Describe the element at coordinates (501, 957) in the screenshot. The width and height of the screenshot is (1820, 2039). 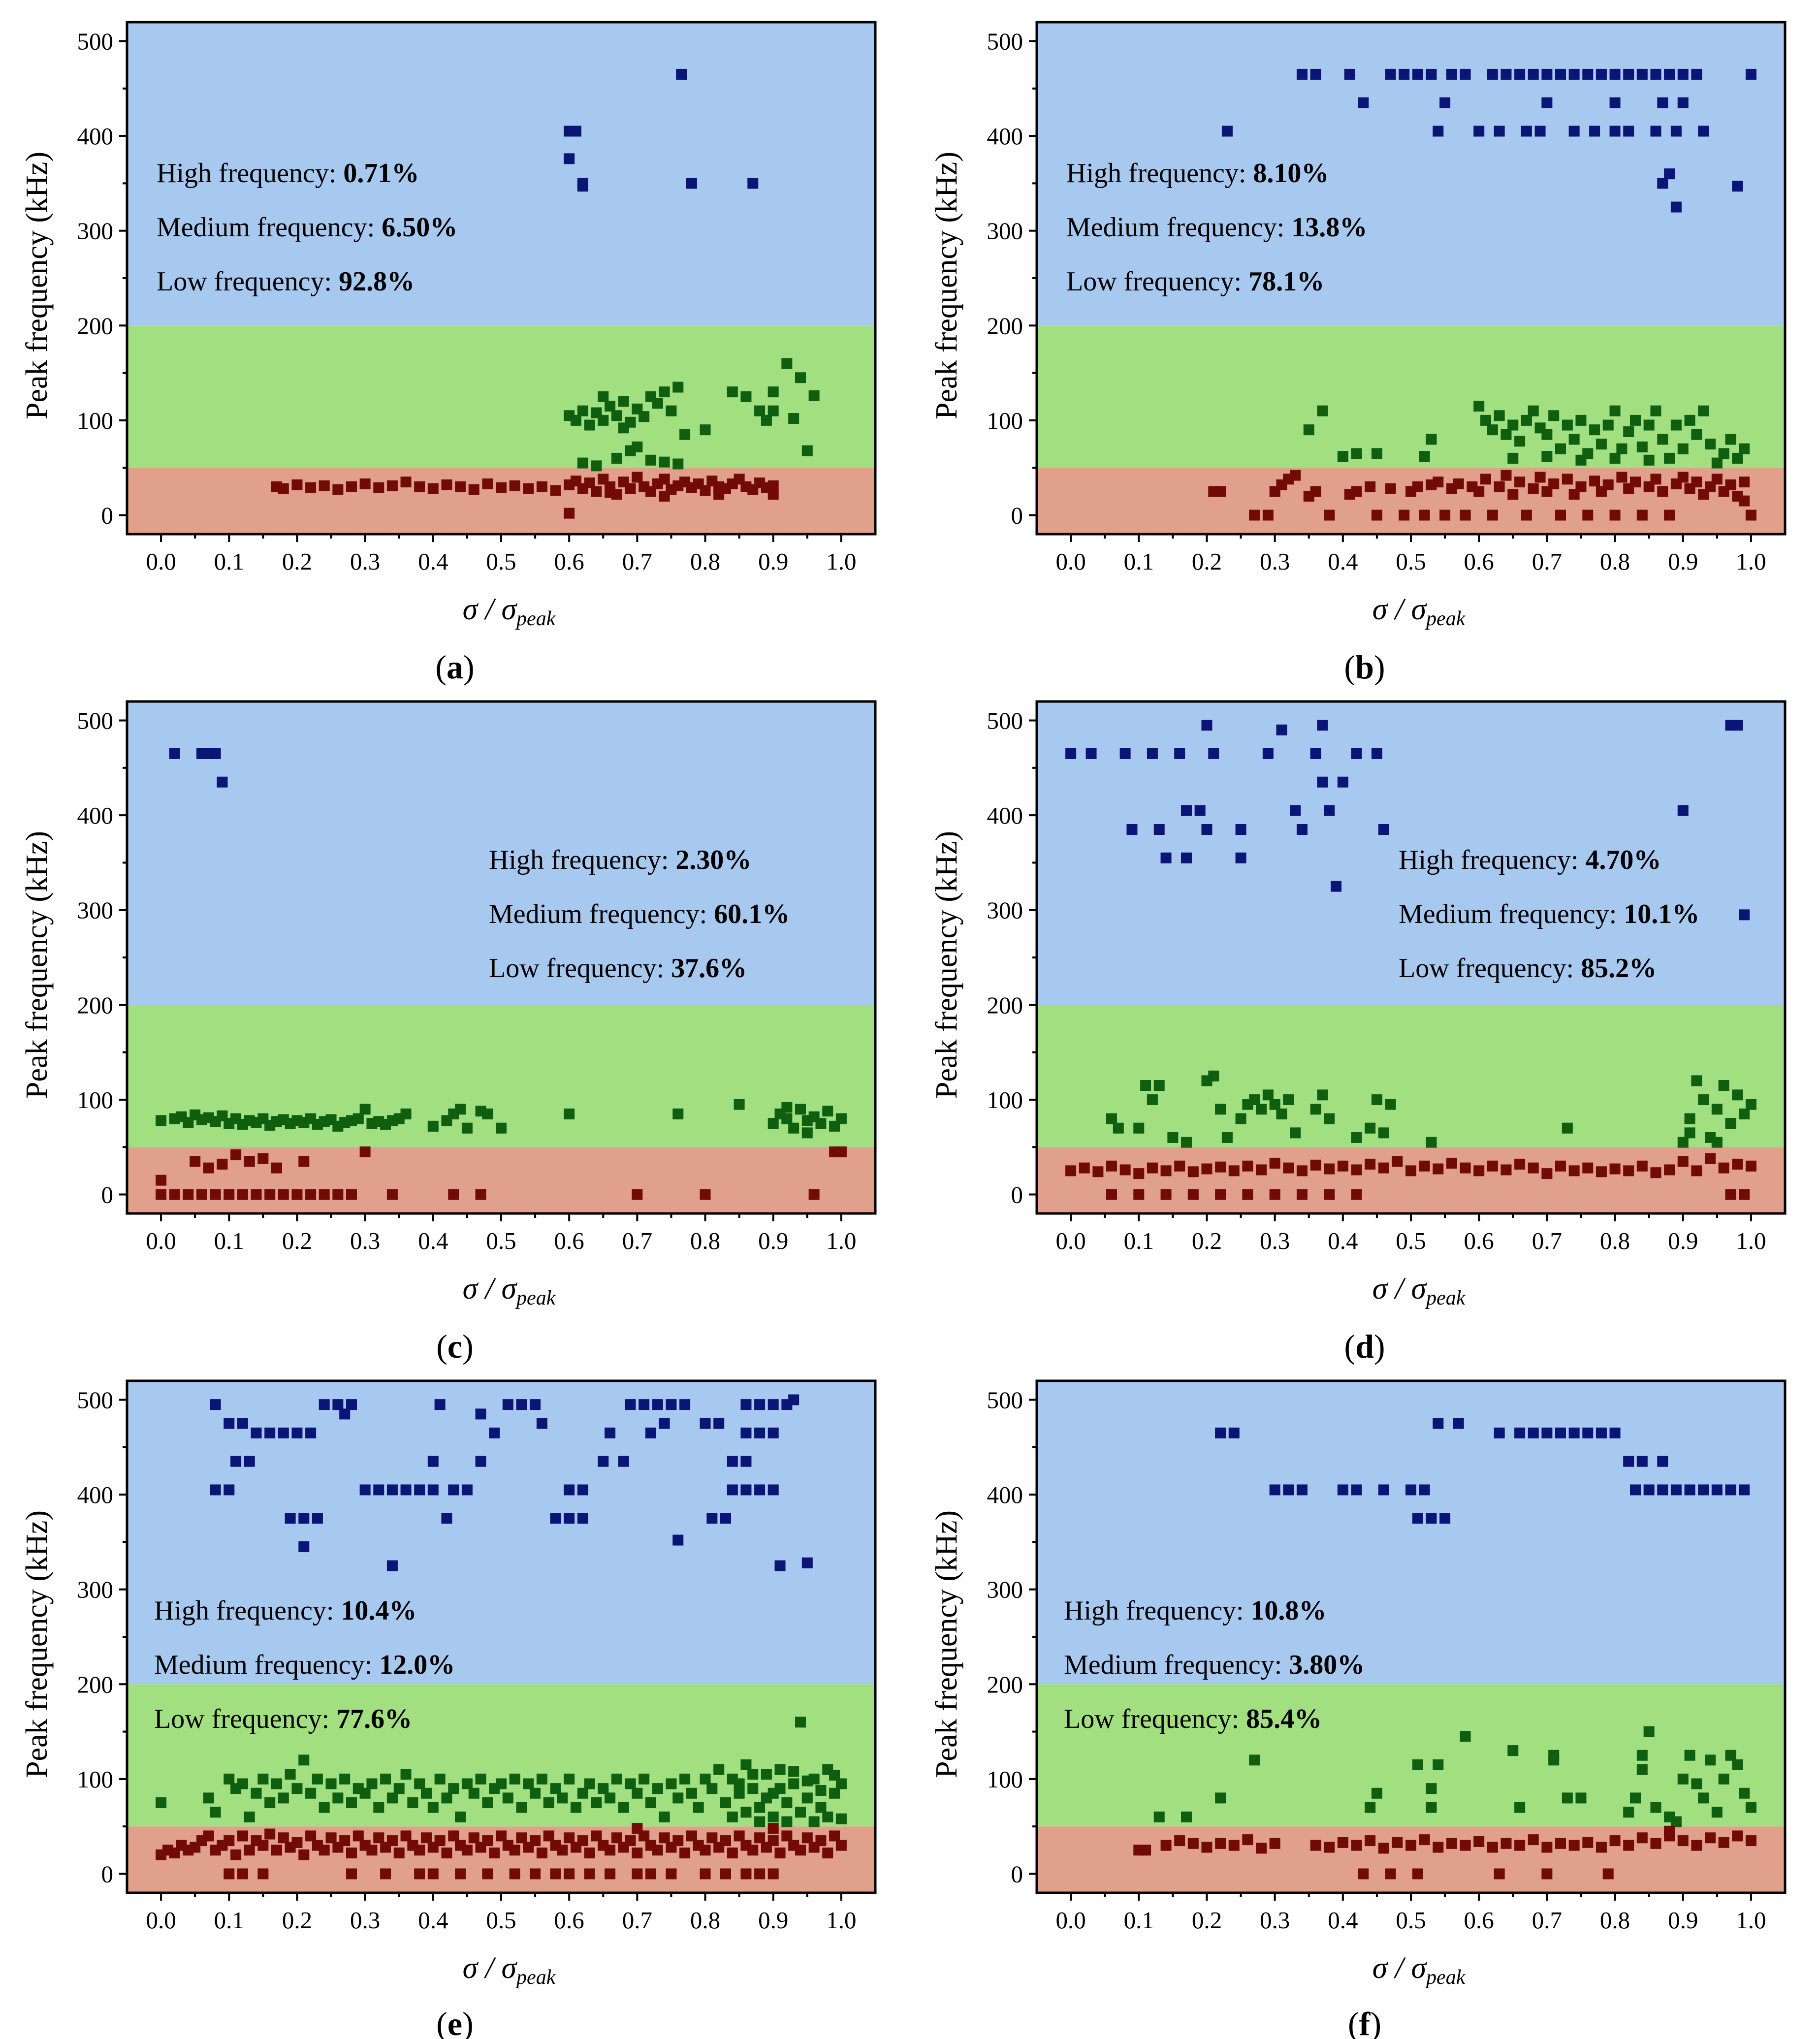
I see `plot-area` at that location.